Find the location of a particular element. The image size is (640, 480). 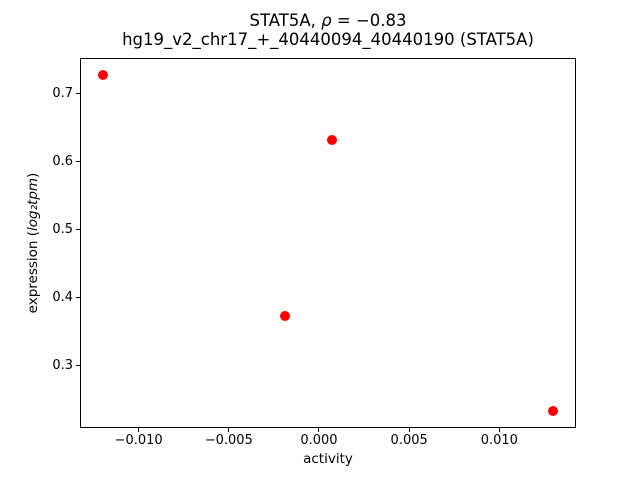

y-tick-label: 0.4 is located at coordinates (62, 297).